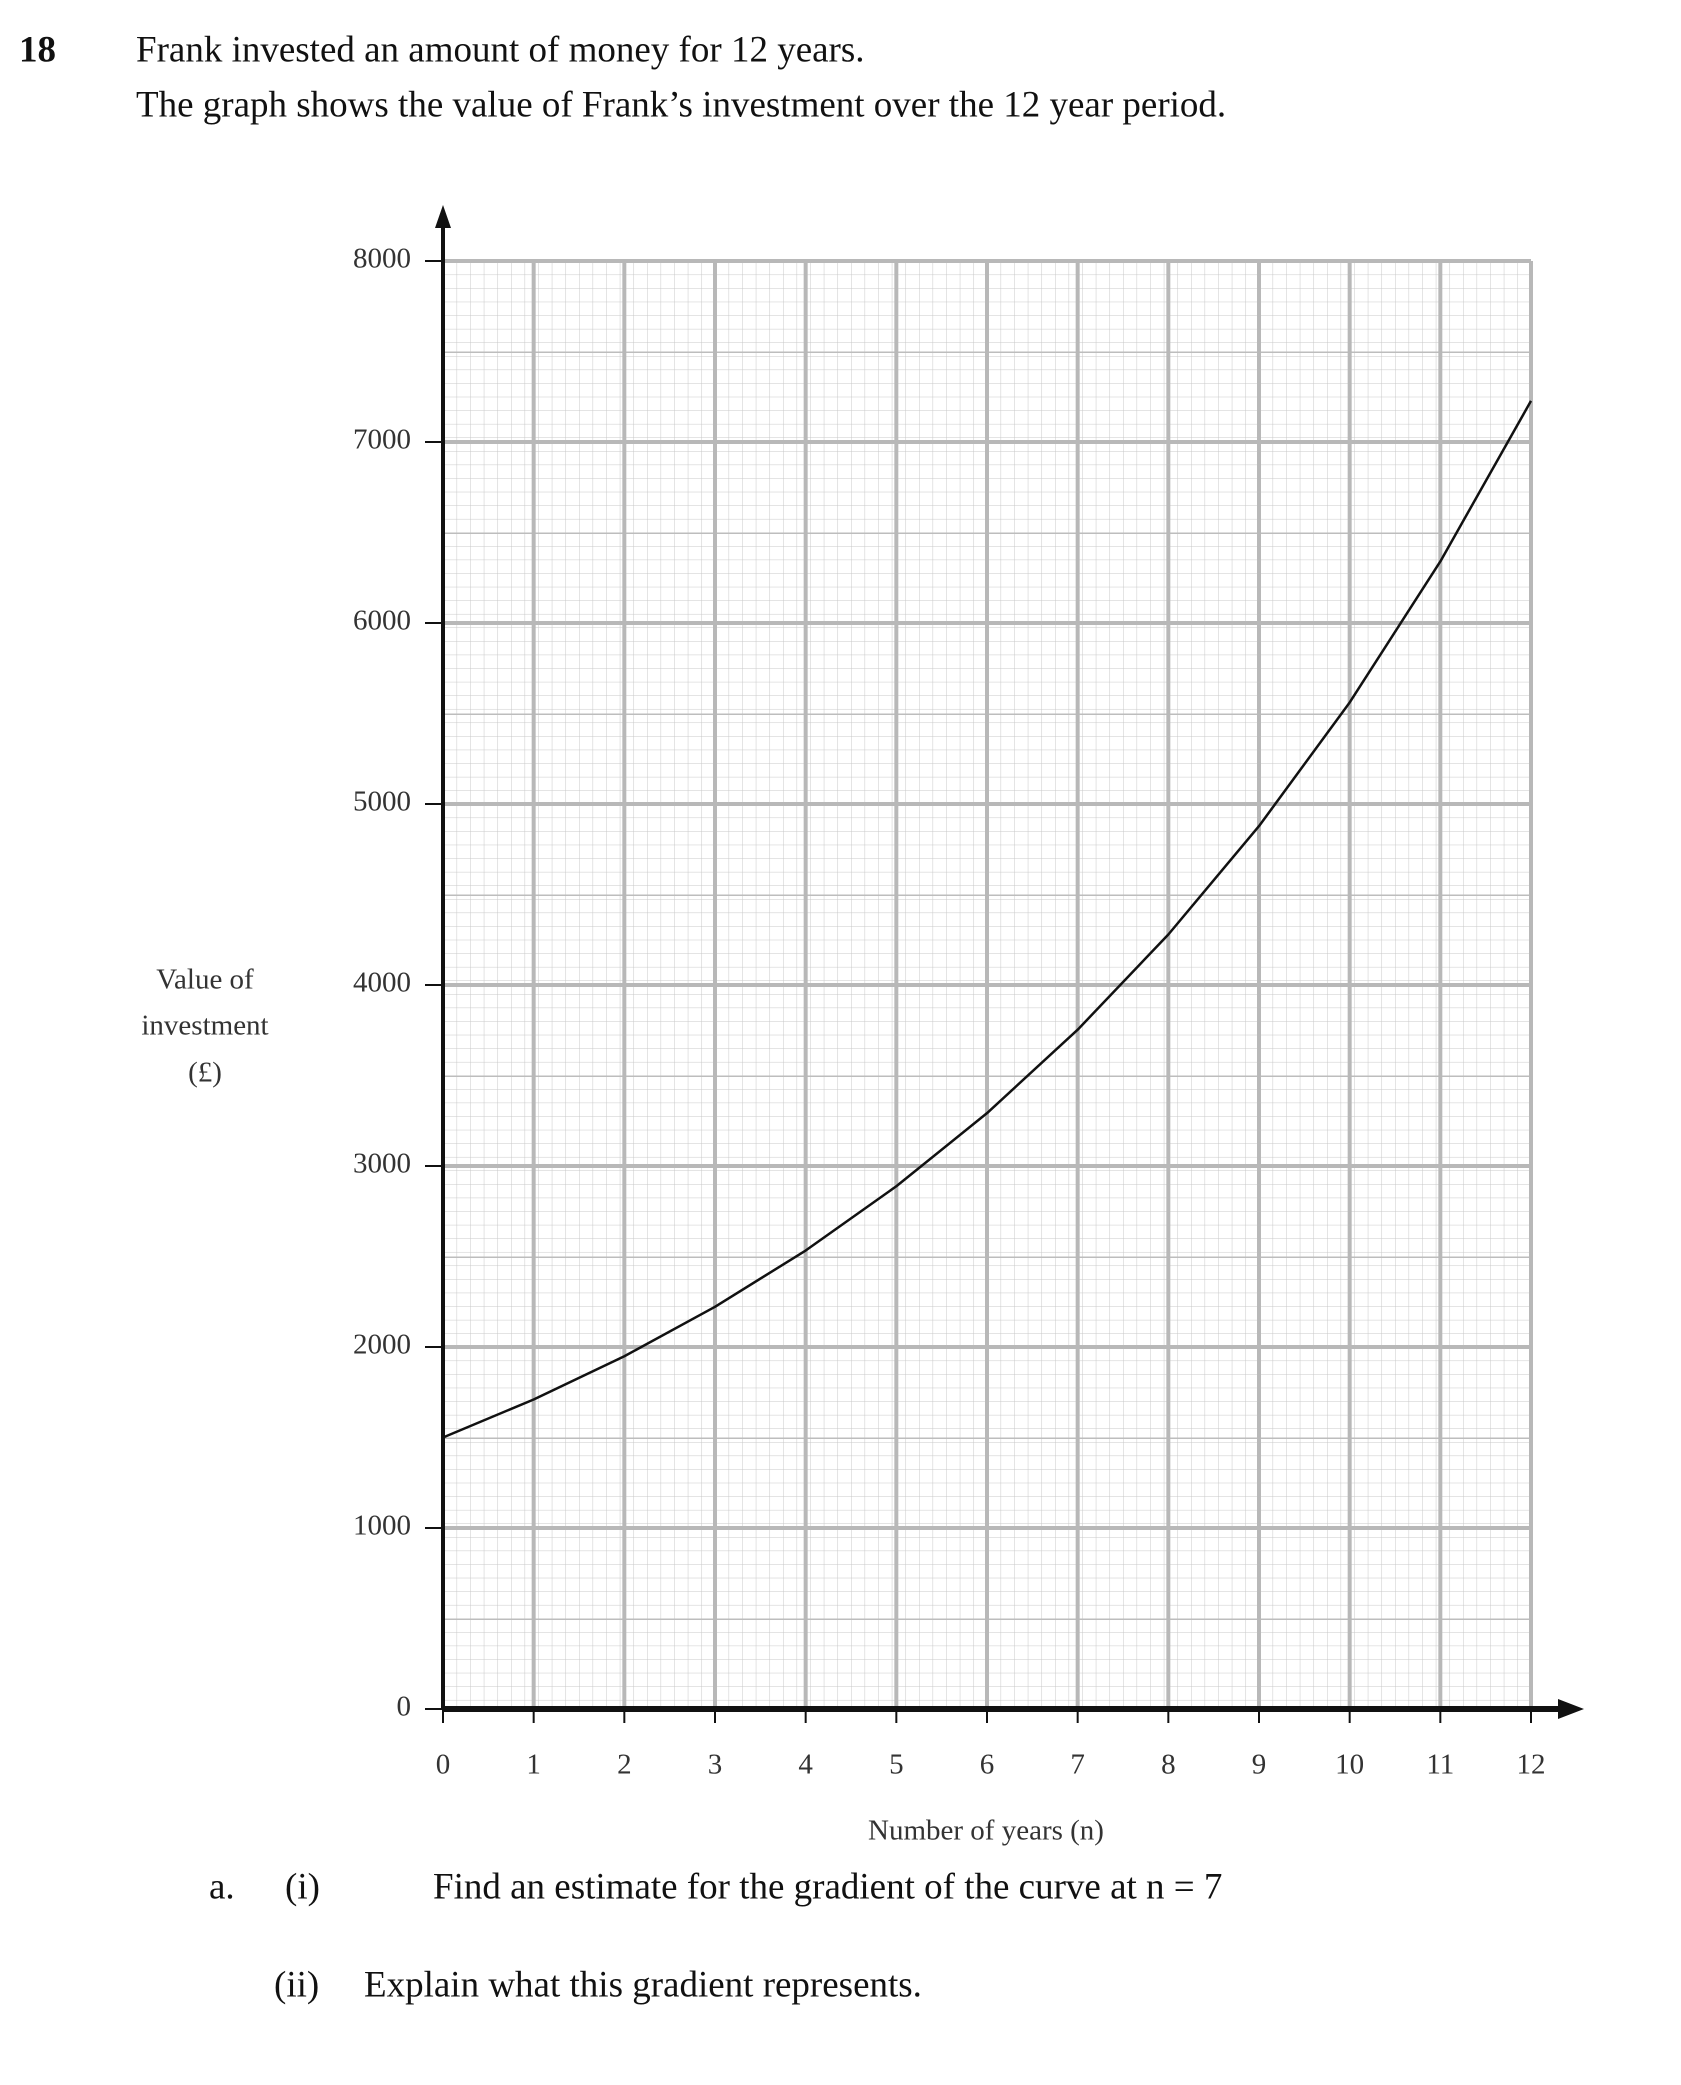 The height and width of the screenshot is (2085, 1681). I want to click on x-tick-label: 12, so click(1531, 1765).